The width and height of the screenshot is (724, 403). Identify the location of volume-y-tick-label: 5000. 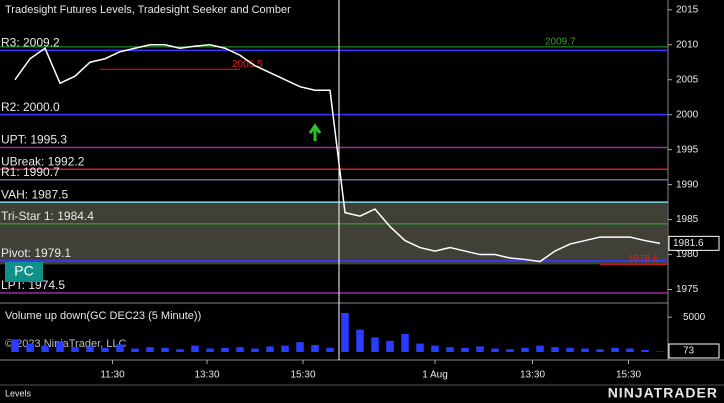
(694, 317).